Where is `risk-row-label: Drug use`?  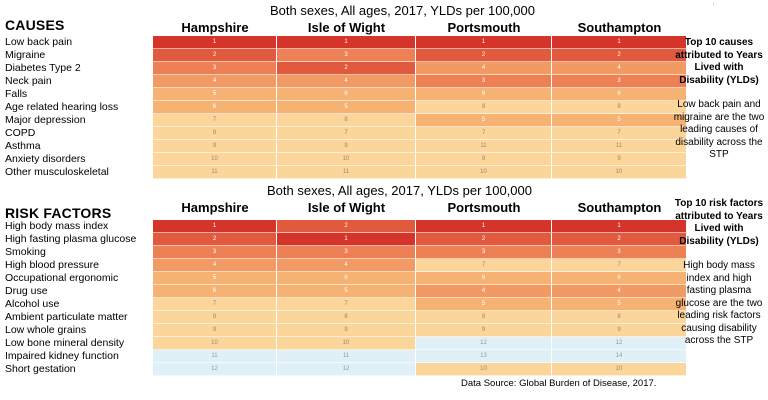 risk-row-label: Drug use is located at coordinates (26, 291).